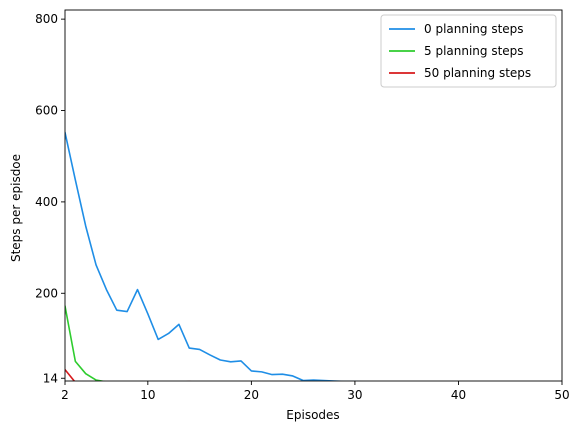 This screenshot has width=580, height=432. I want to click on x-tick-label: 10, so click(147, 395).